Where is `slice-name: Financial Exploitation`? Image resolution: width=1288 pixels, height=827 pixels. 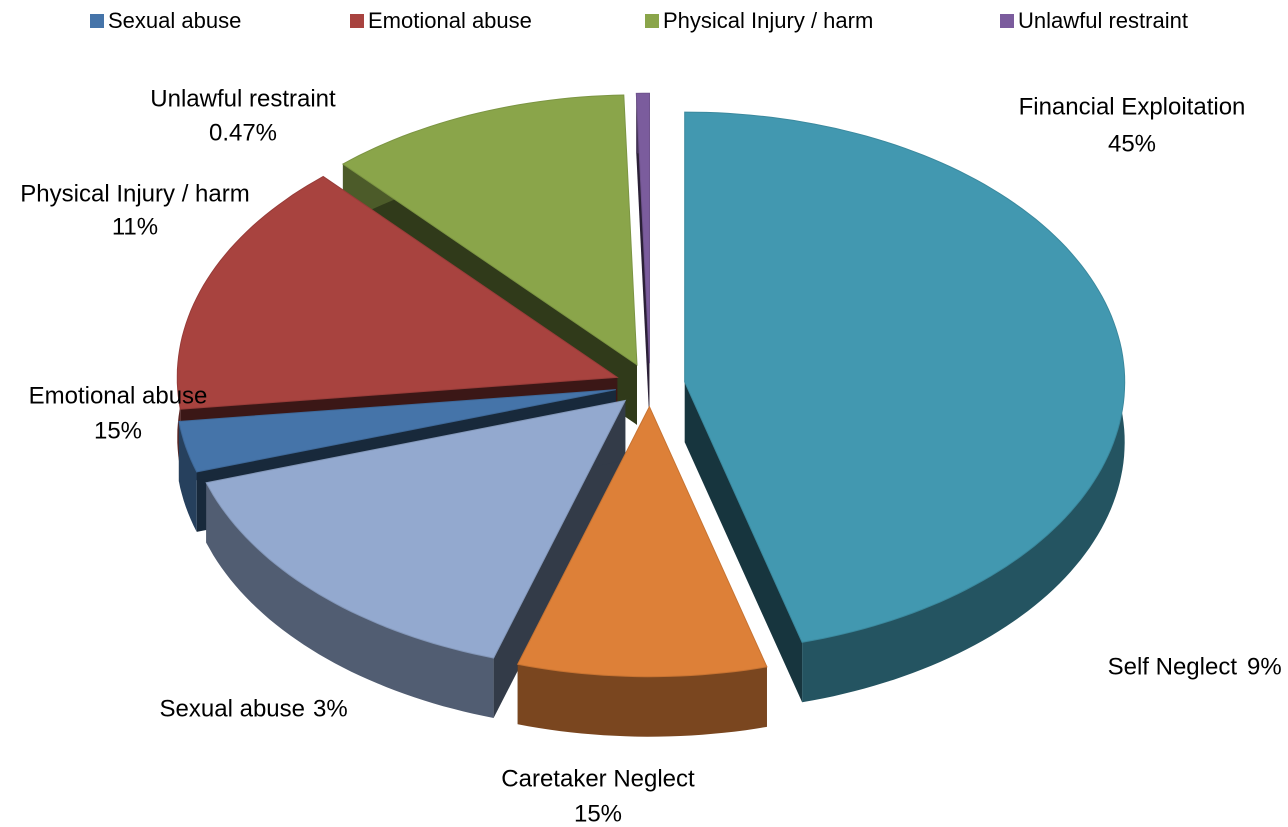
slice-name: Financial Exploitation is located at coordinates (1132, 106).